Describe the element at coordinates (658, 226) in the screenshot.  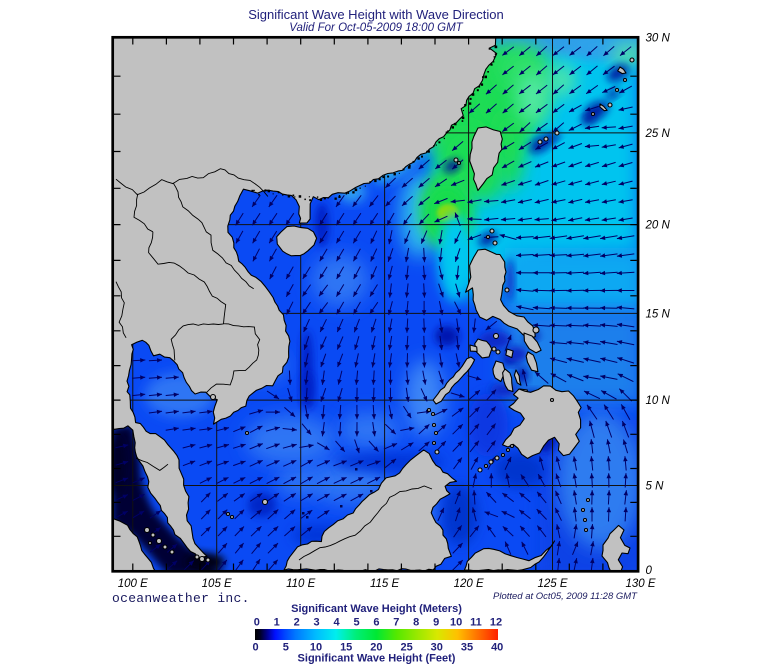
I see `svg-text: 20 N` at that location.